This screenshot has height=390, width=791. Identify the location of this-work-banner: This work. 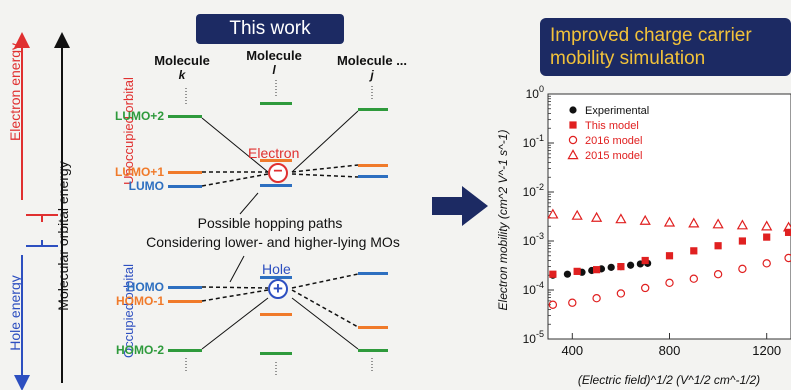
(270, 29).